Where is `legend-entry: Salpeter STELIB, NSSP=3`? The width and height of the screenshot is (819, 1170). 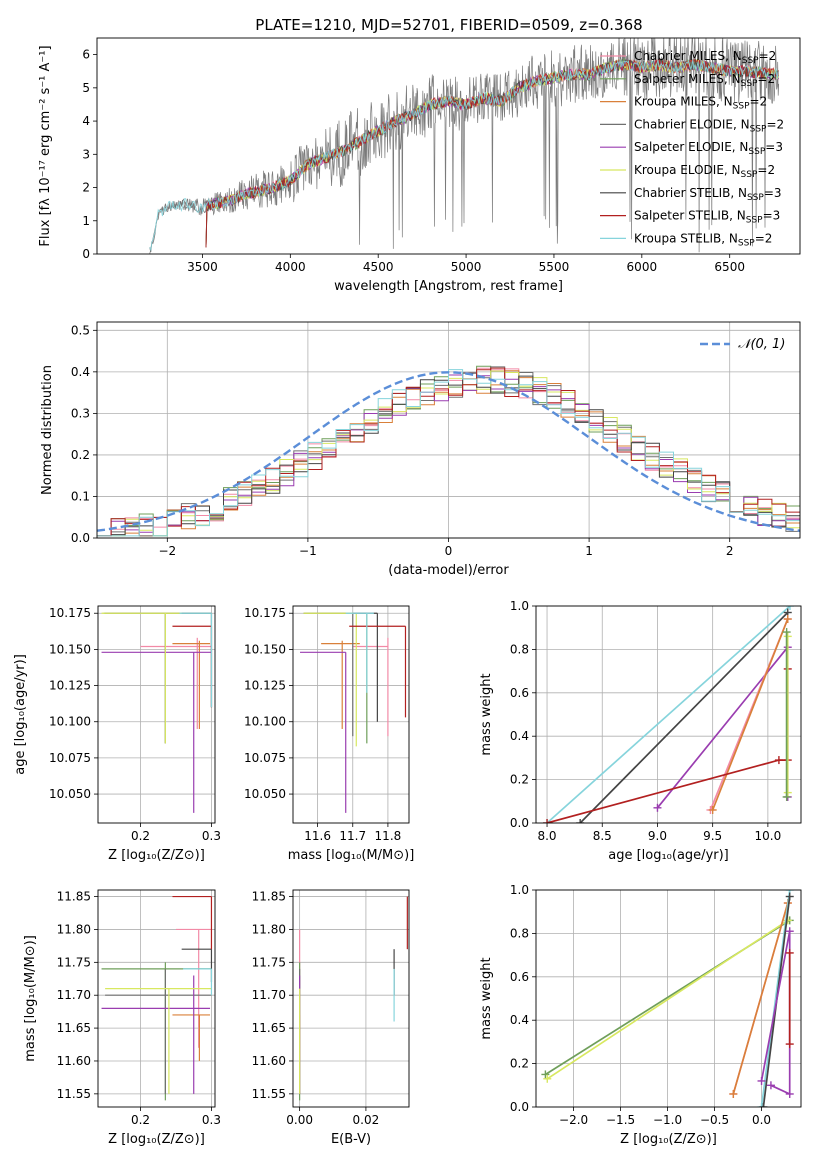 legend-entry: Salpeter STELIB, NSSP=3 is located at coordinates (707, 217).